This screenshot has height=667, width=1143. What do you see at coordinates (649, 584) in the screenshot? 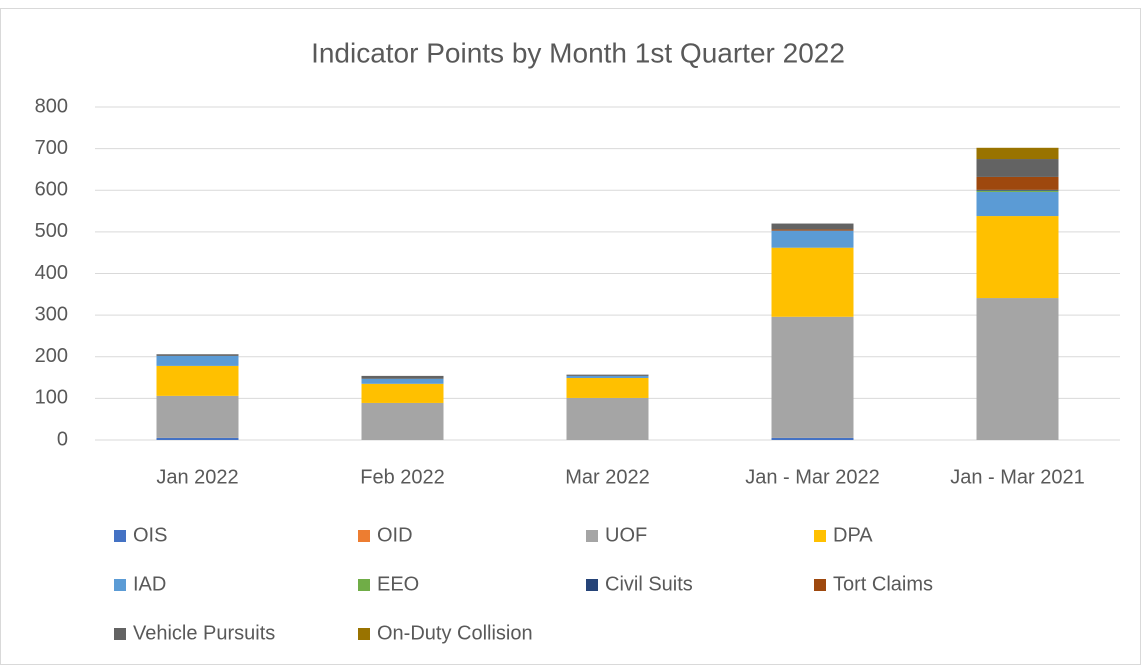
I see `legend-label: Civil Suits` at bounding box center [649, 584].